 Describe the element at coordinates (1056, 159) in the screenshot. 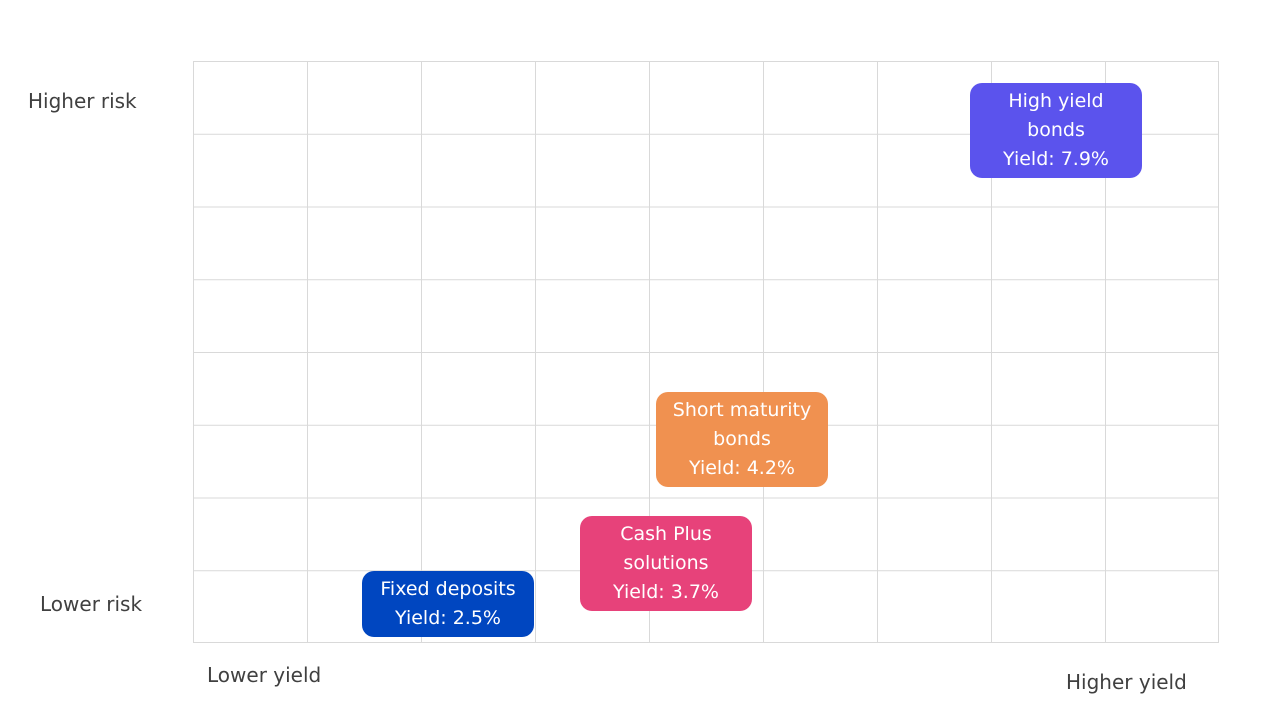

I see `asset-yield: Yield: 7.9%` at that location.